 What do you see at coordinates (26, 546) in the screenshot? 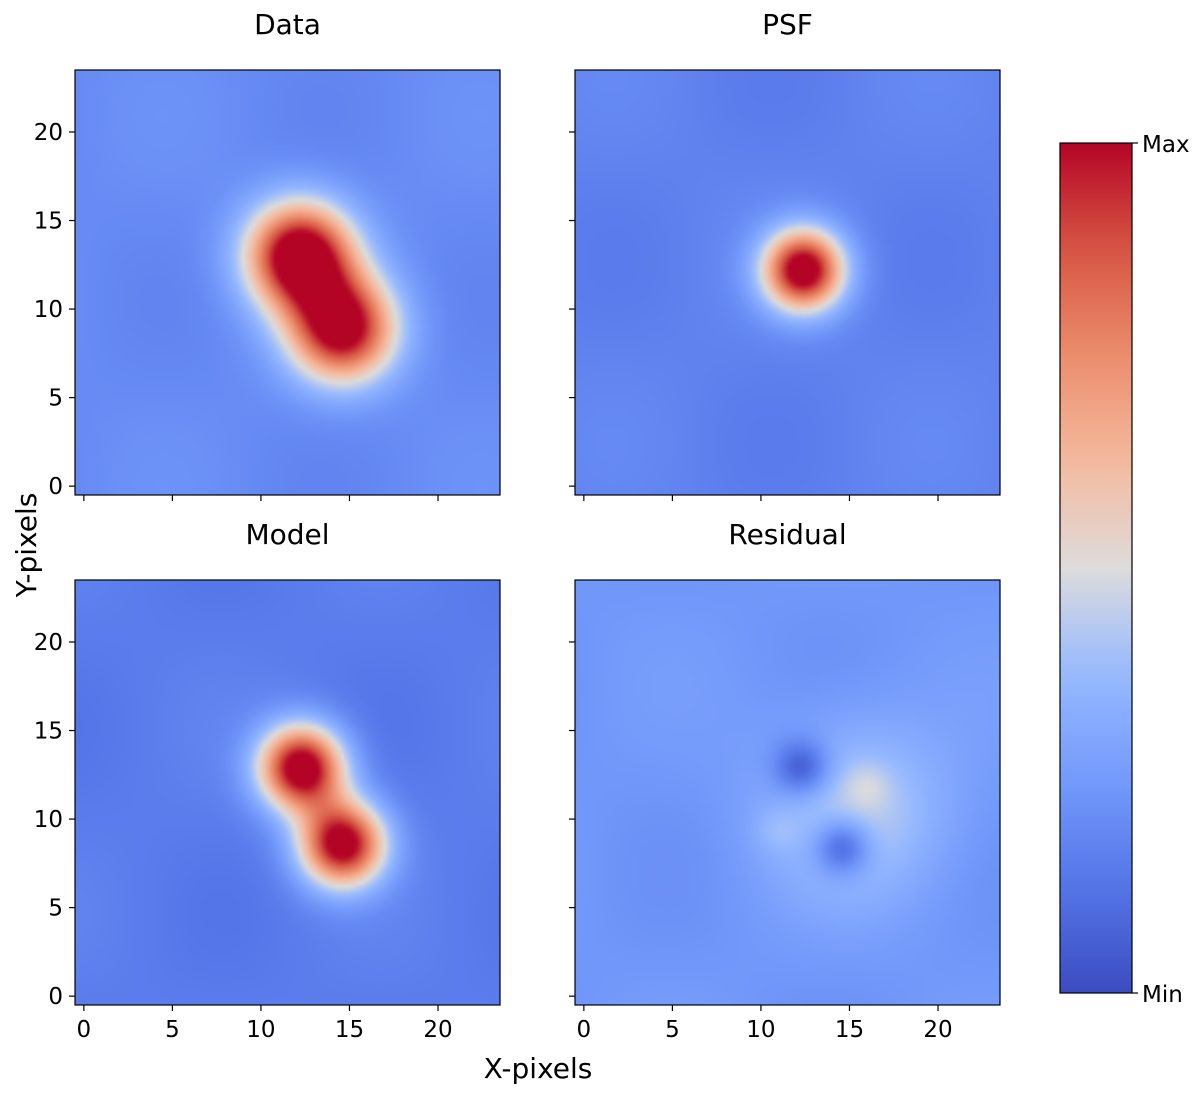
I see `y-axis-label: Y-pixels` at bounding box center [26, 546].